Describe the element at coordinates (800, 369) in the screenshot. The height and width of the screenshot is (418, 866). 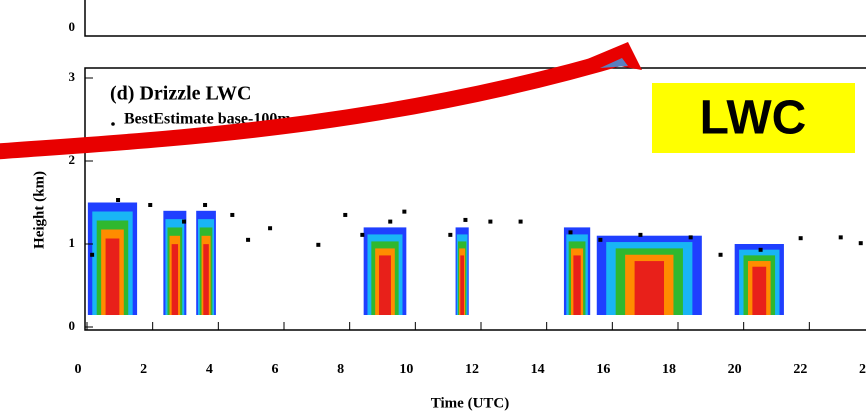
I see `x-tick-label: 22` at that location.